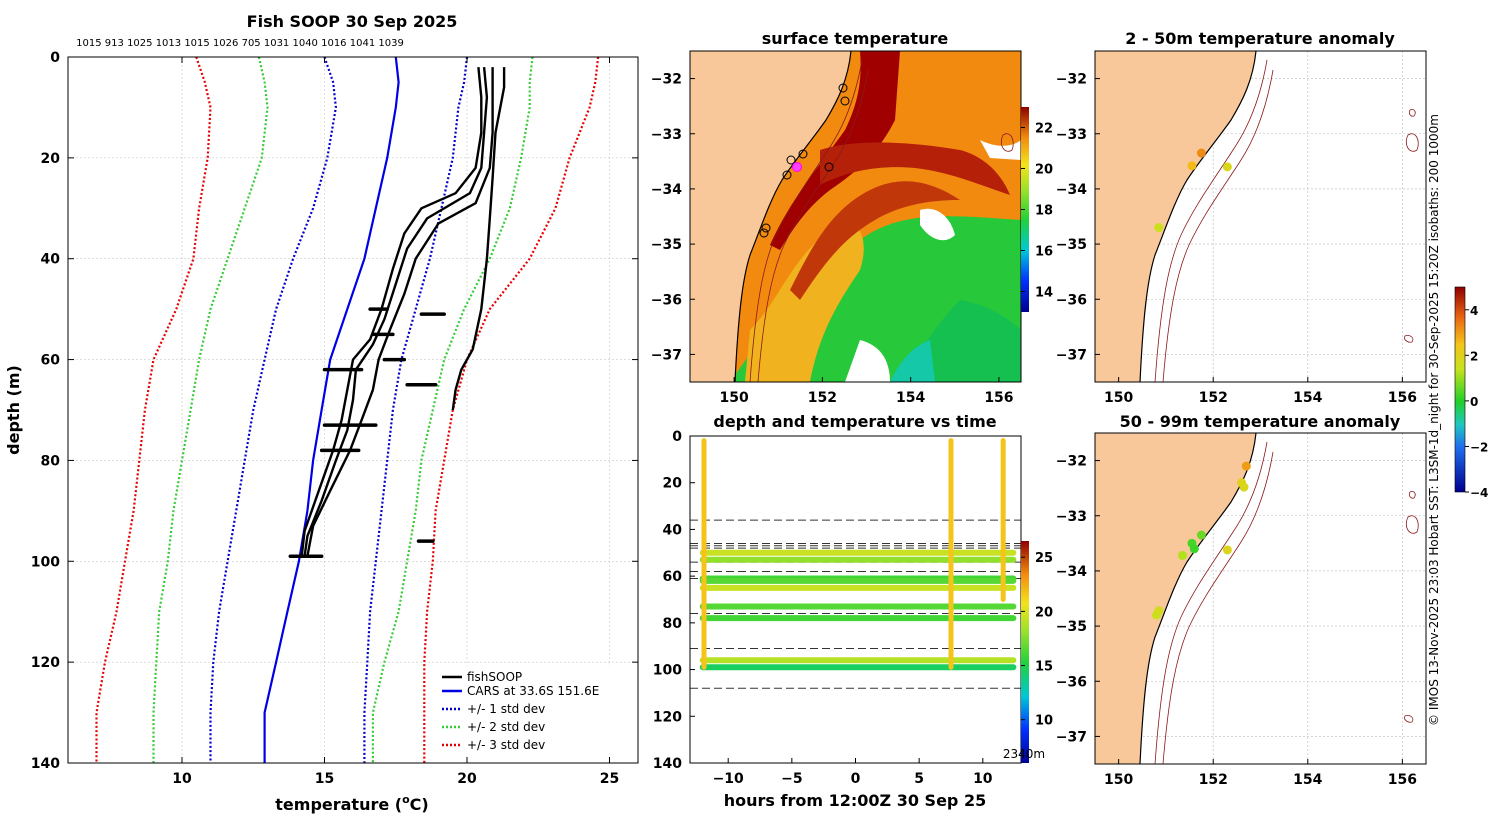 This screenshot has height=820, width=1500. What do you see at coordinates (609, 779) in the screenshot?
I see `profile-xtick-label: 25` at bounding box center [609, 779].